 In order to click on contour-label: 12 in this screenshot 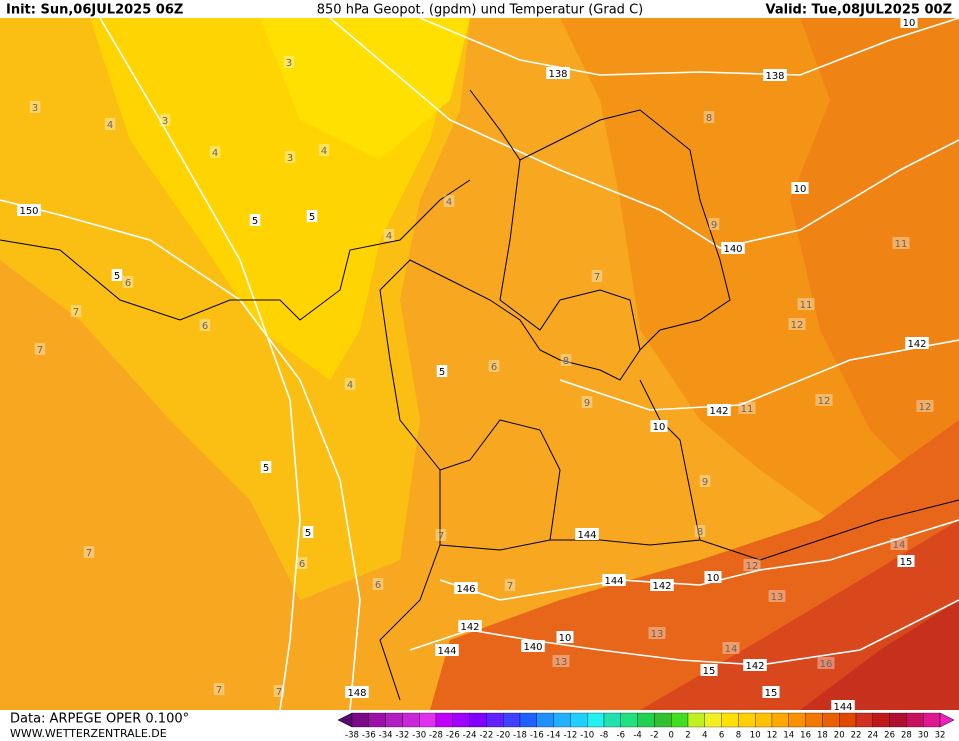, I will do `click(797, 325)`.